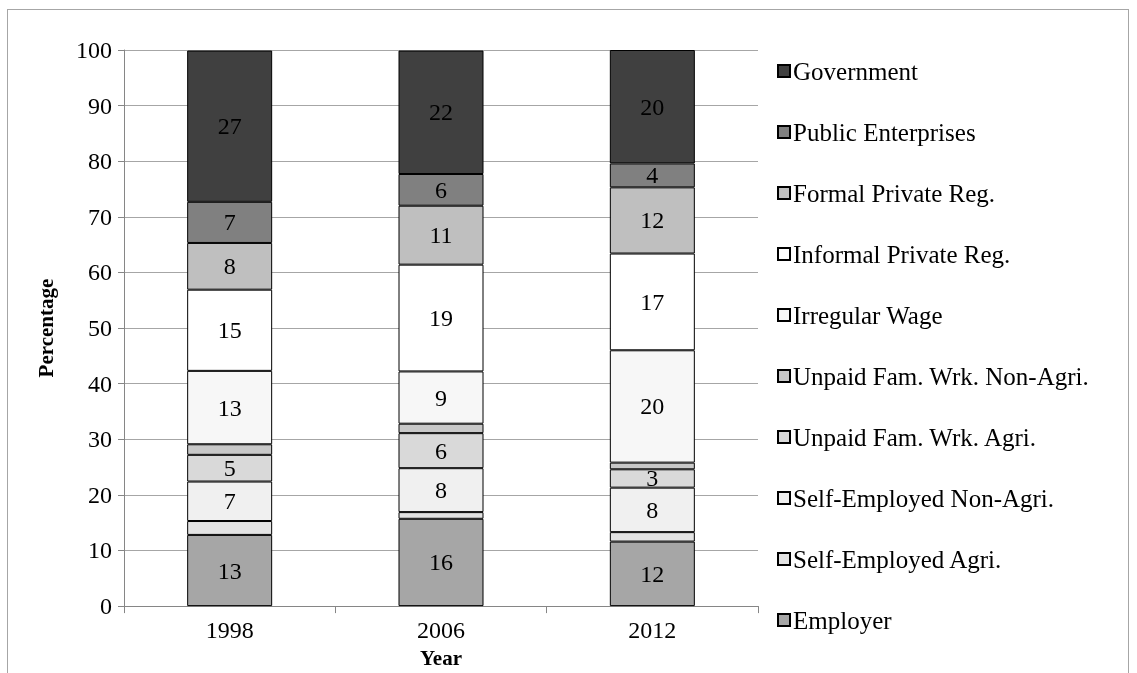  I want to click on data-label: 15, so click(229, 330).